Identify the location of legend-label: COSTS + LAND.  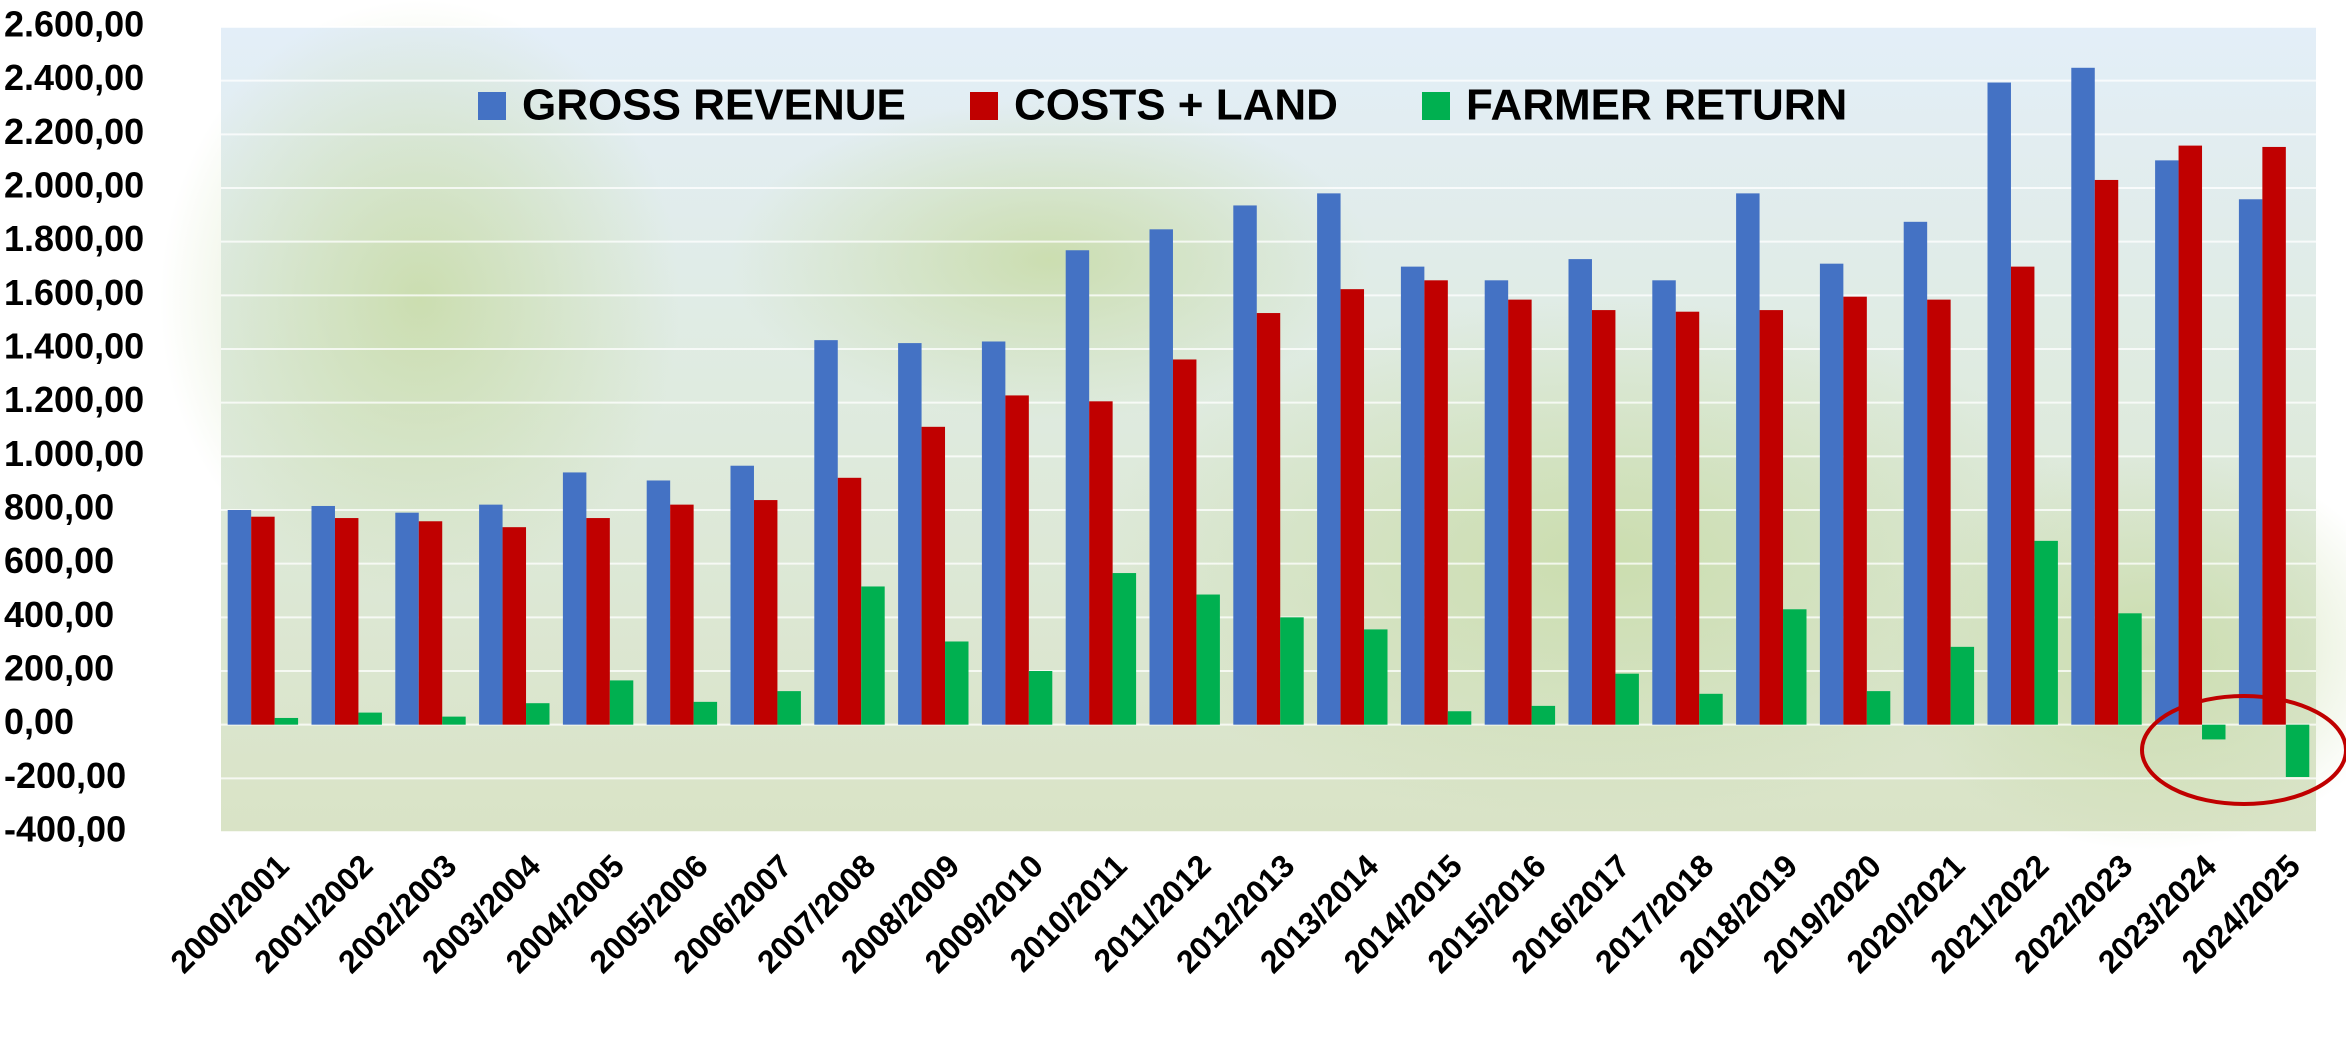
(1176, 105).